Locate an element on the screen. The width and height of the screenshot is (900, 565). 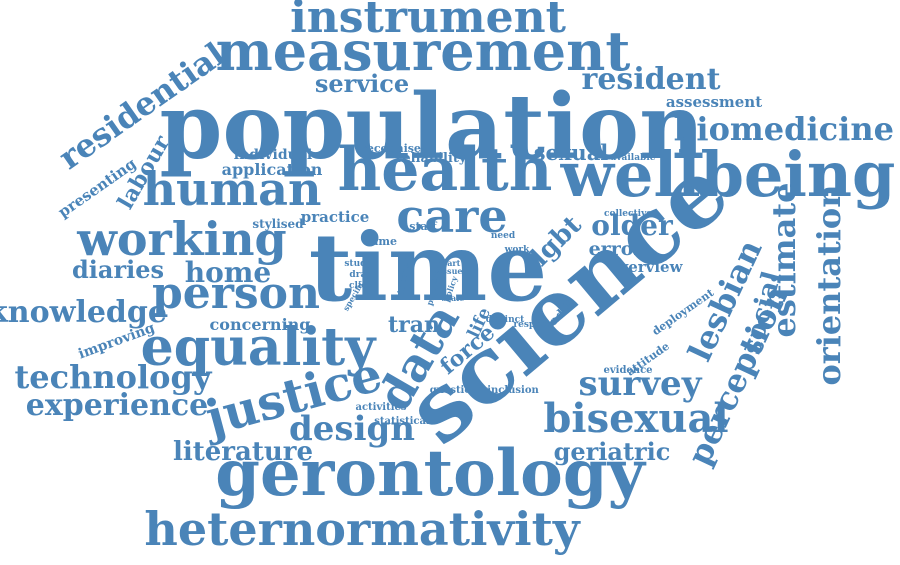
cloud-word-stylised: stylised is located at coordinates (278, 224).